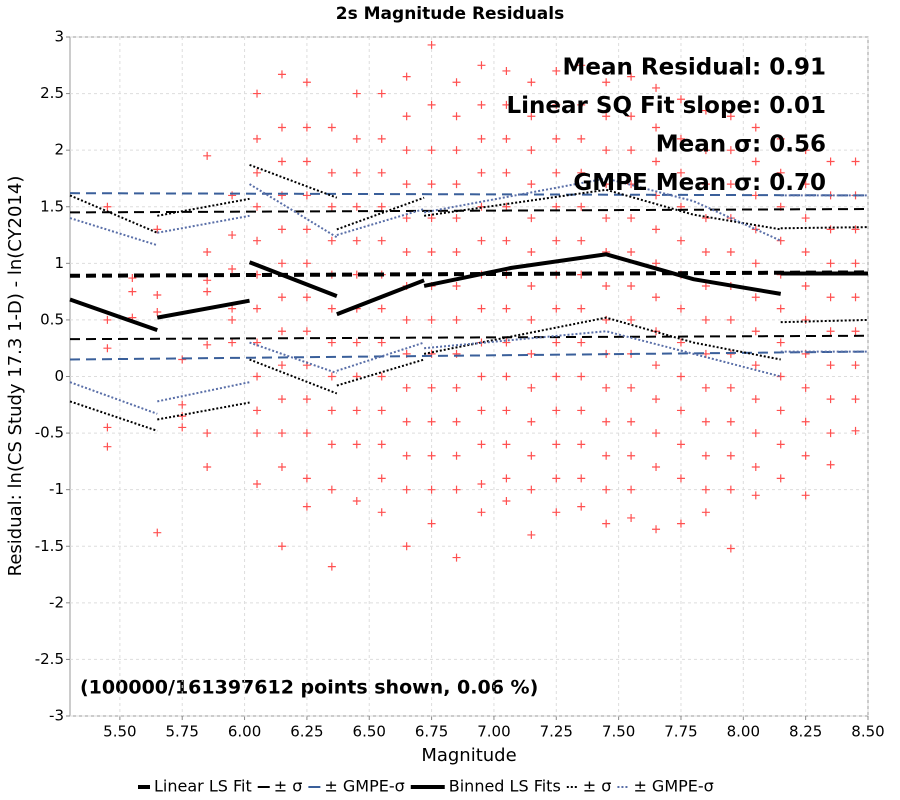  What do you see at coordinates (450, 14) in the screenshot?
I see `chart-title: 2s Magnitude Residuals` at bounding box center [450, 14].